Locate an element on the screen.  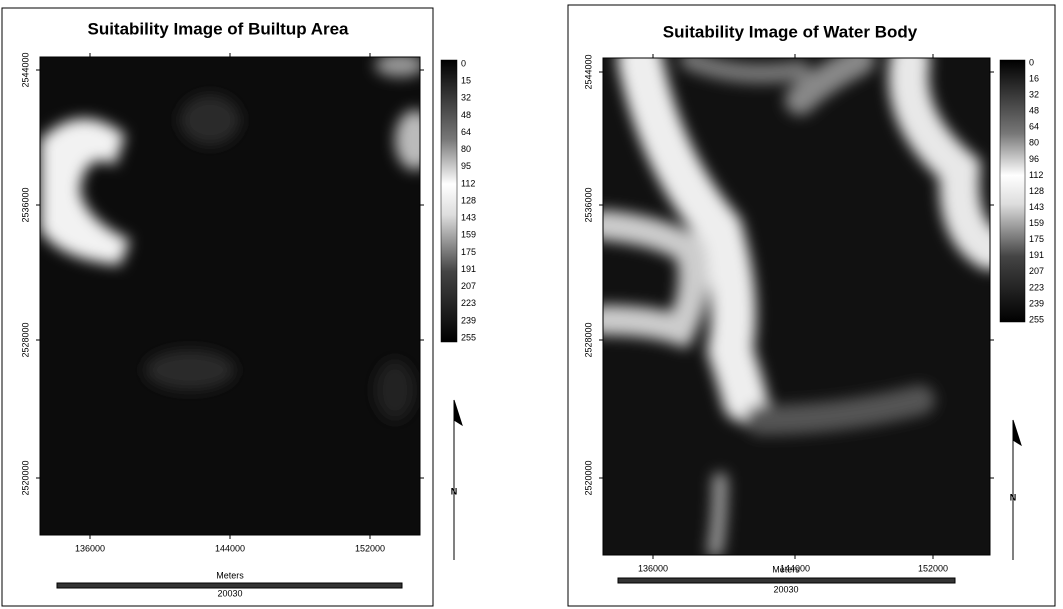
legend-label: 96 is located at coordinates (1034, 159).